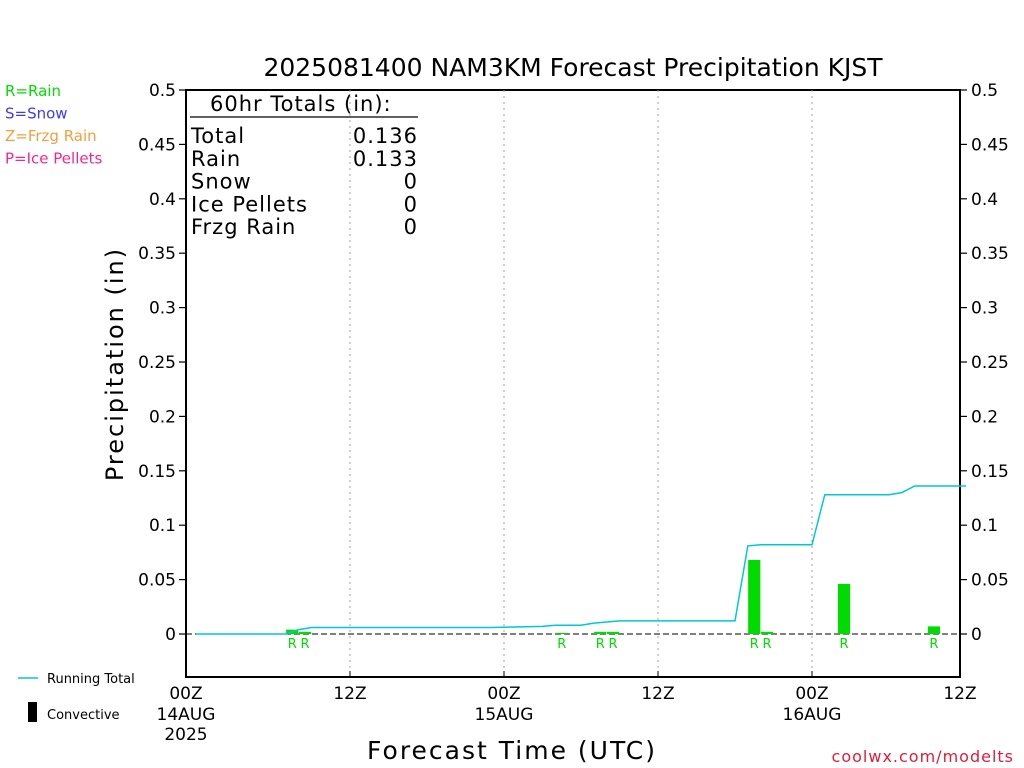 The image size is (1024, 768). I want to click on y-tick-label-right: 0.25, so click(990, 363).